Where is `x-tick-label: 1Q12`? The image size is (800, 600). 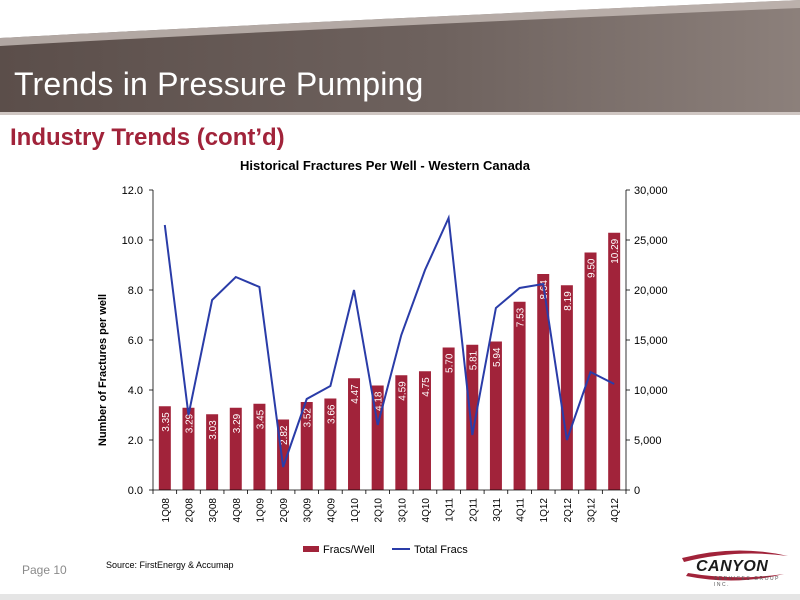 x-tick-label: 1Q12 is located at coordinates (544, 510).